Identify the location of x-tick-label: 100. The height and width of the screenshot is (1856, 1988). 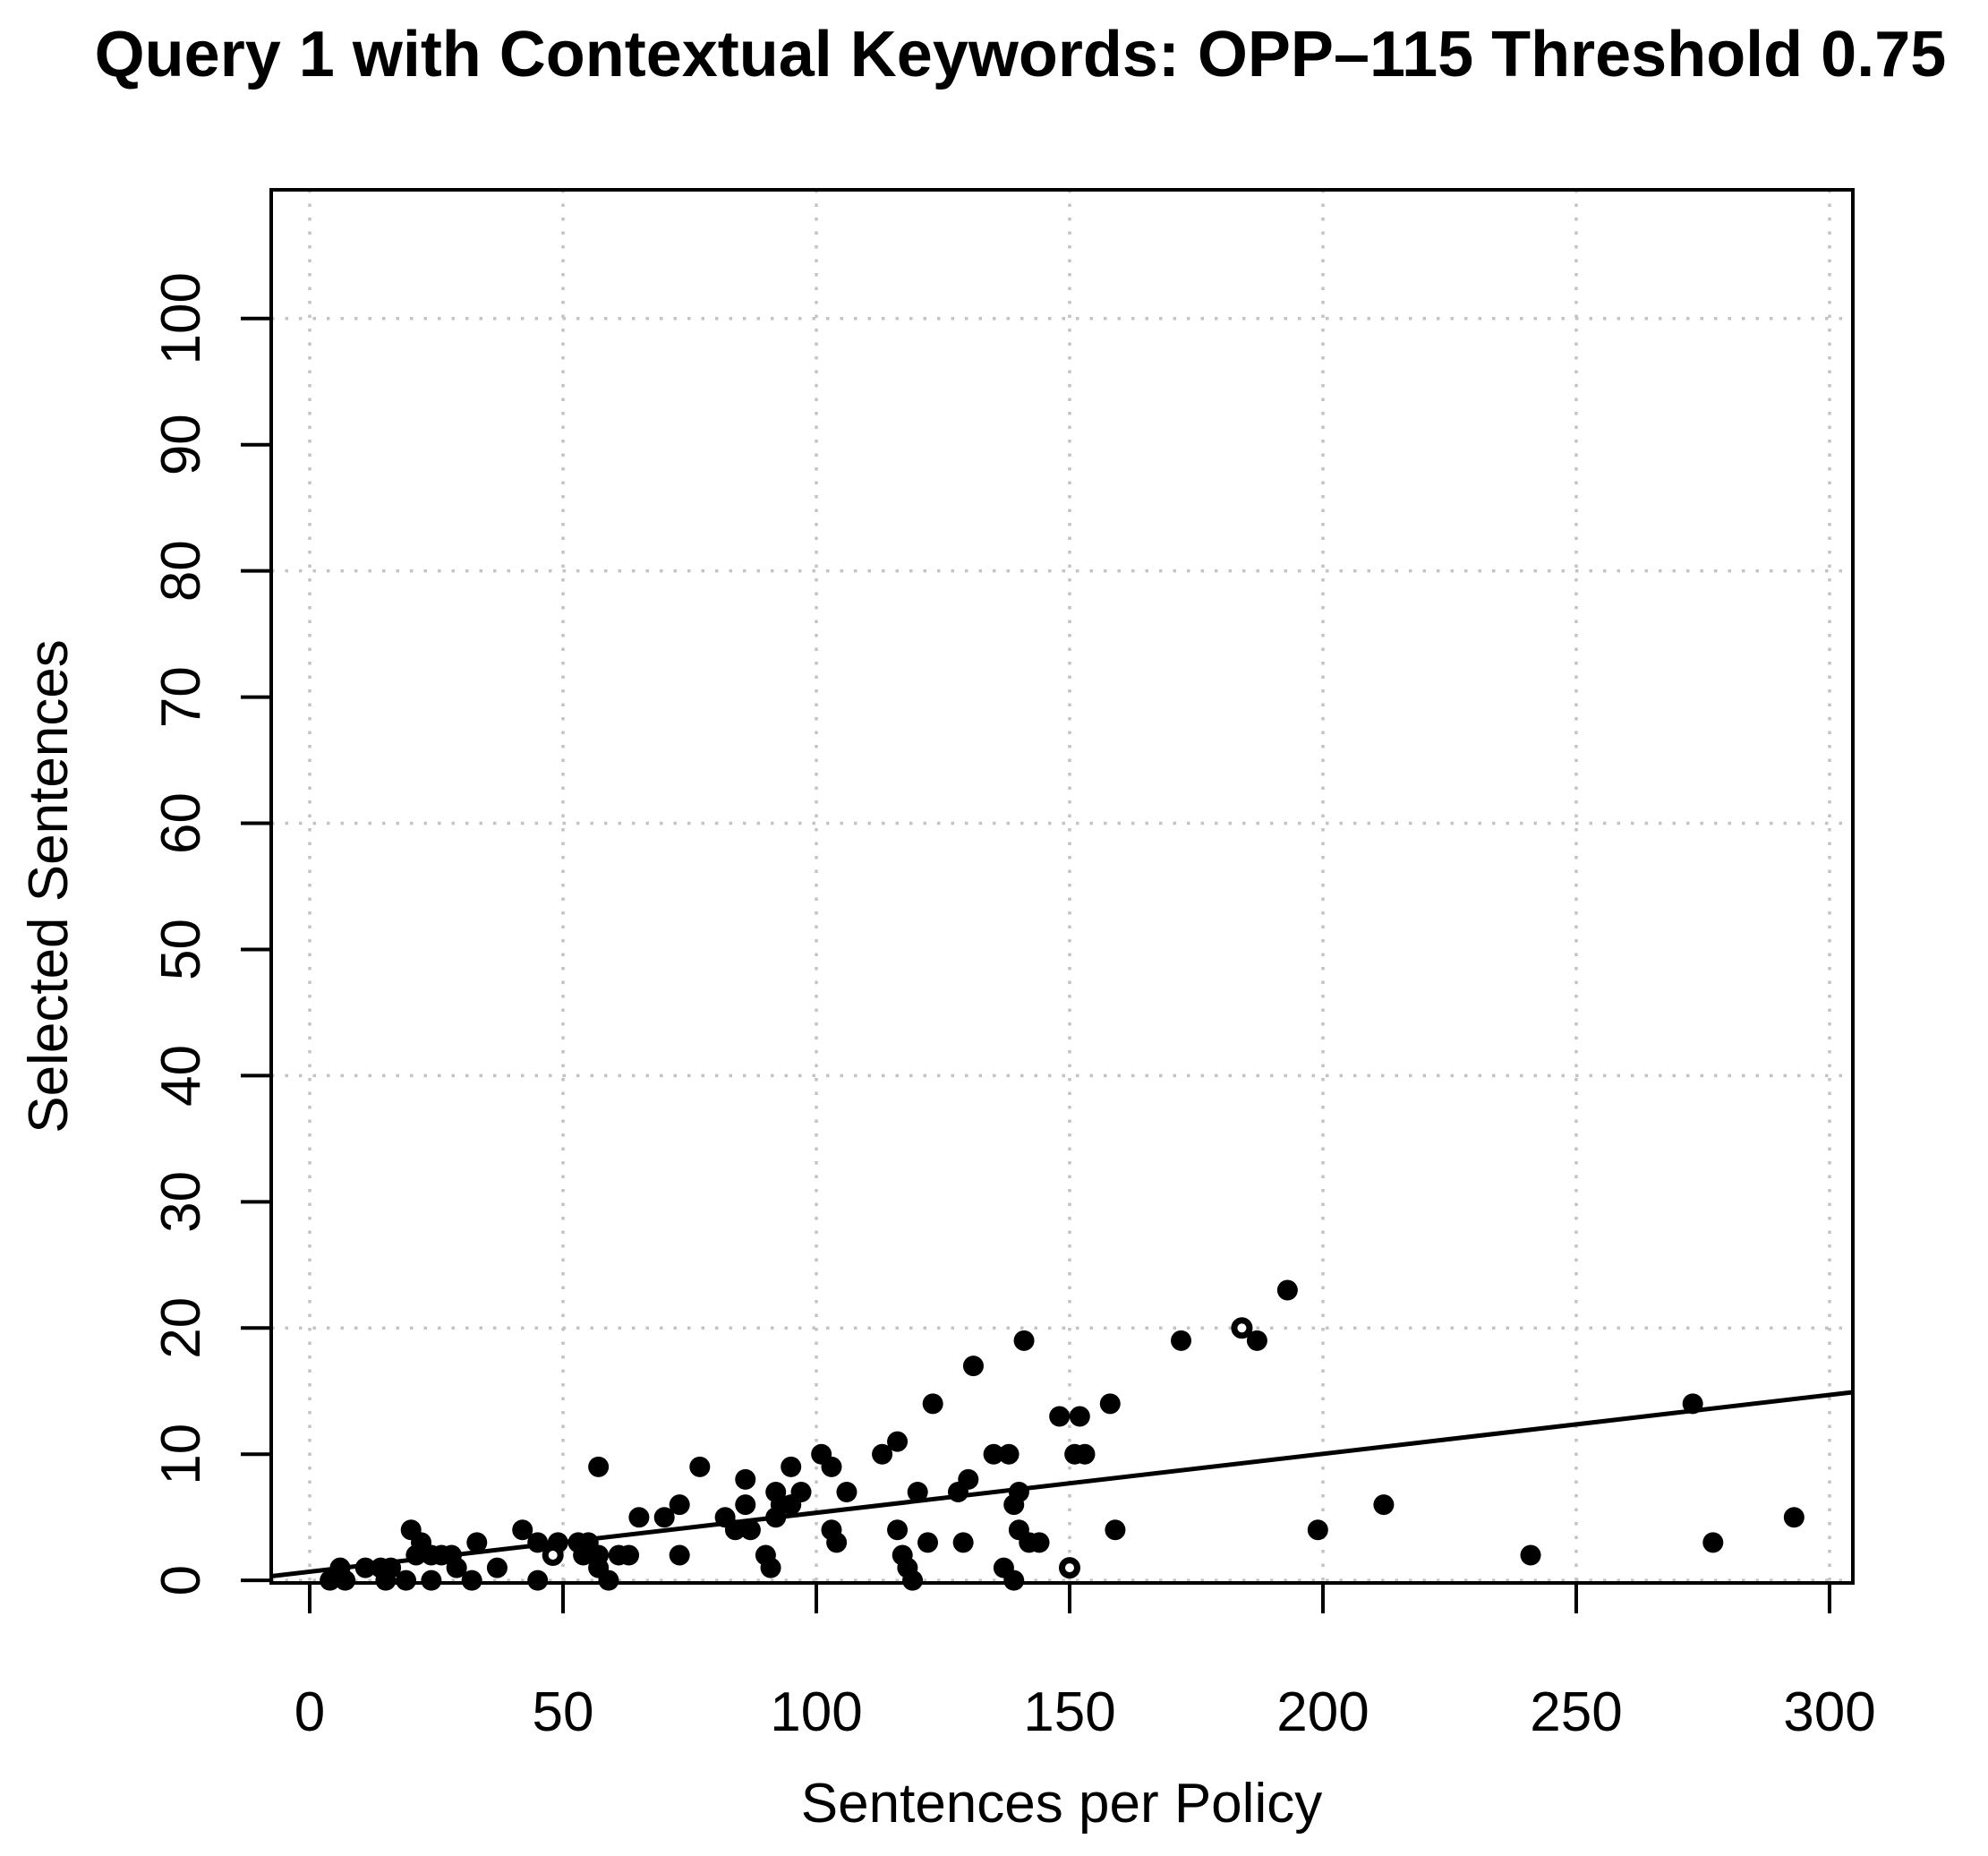
(816, 1712).